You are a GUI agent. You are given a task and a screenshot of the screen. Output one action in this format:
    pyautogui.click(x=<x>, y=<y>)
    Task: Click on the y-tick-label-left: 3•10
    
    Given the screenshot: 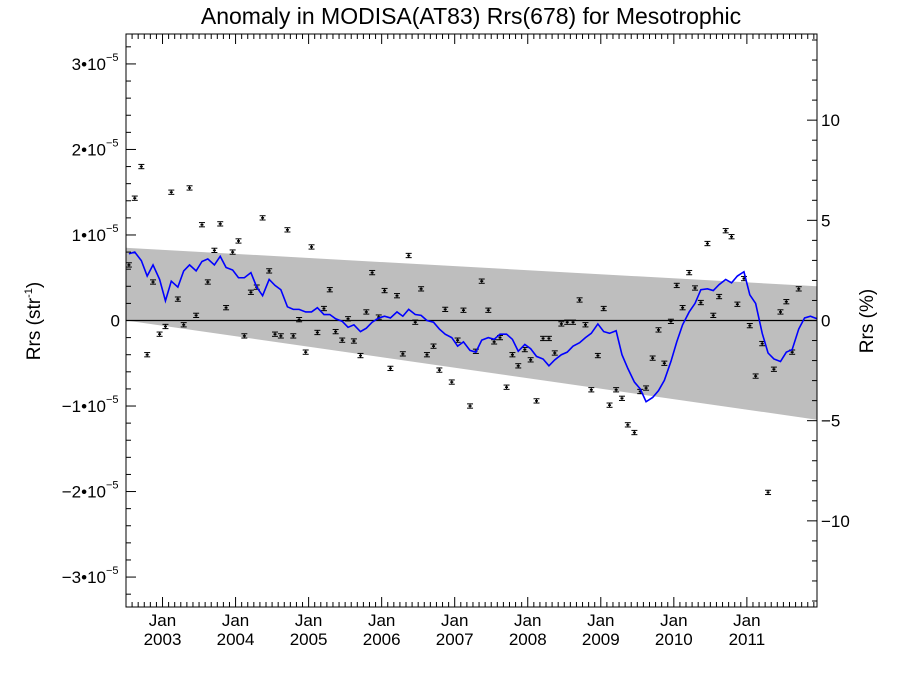 What is the action you would take?
    pyautogui.click(x=89, y=64)
    